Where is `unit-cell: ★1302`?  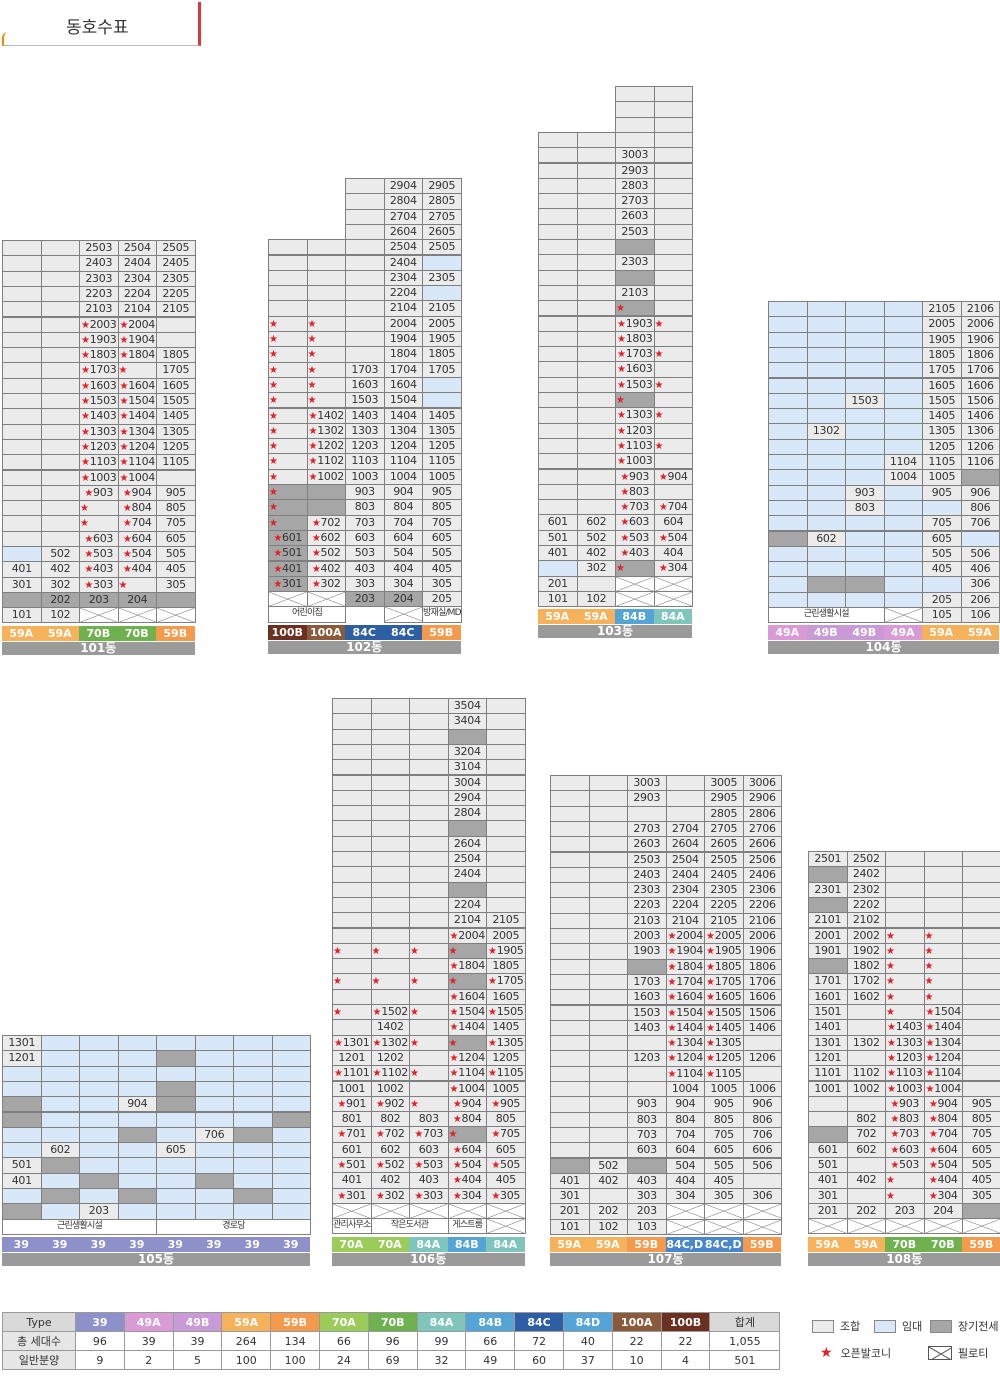
unit-cell: ★1302 is located at coordinates (390, 1042).